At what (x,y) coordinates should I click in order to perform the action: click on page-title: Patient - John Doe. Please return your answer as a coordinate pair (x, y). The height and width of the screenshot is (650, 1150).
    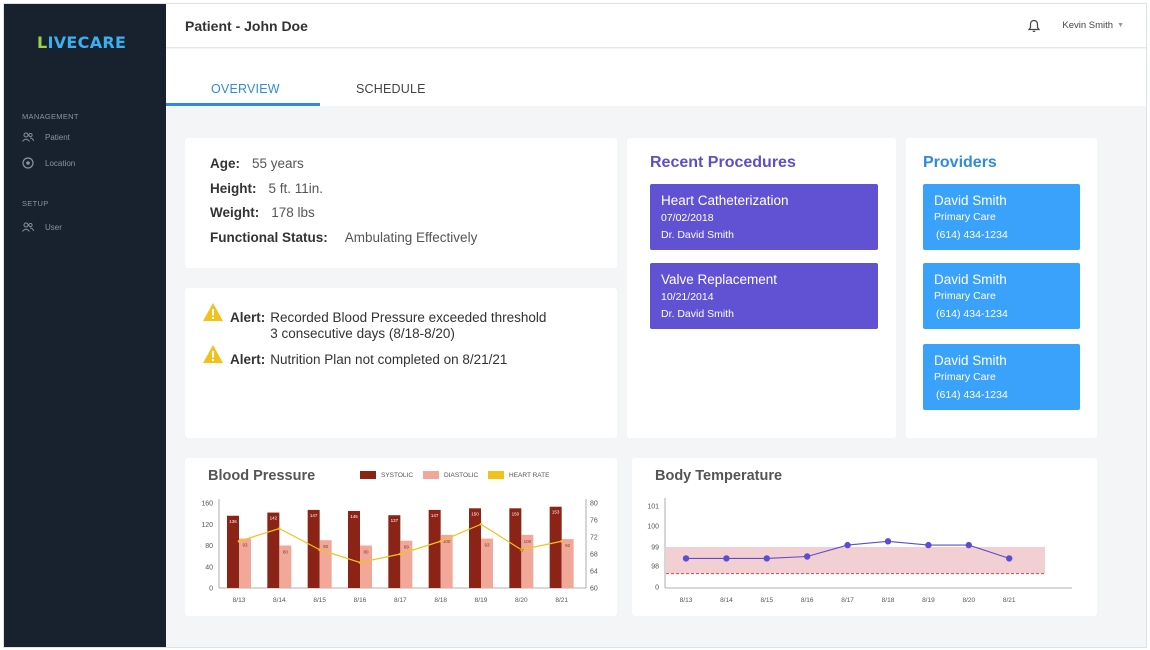
    Looking at the image, I should click on (246, 26).